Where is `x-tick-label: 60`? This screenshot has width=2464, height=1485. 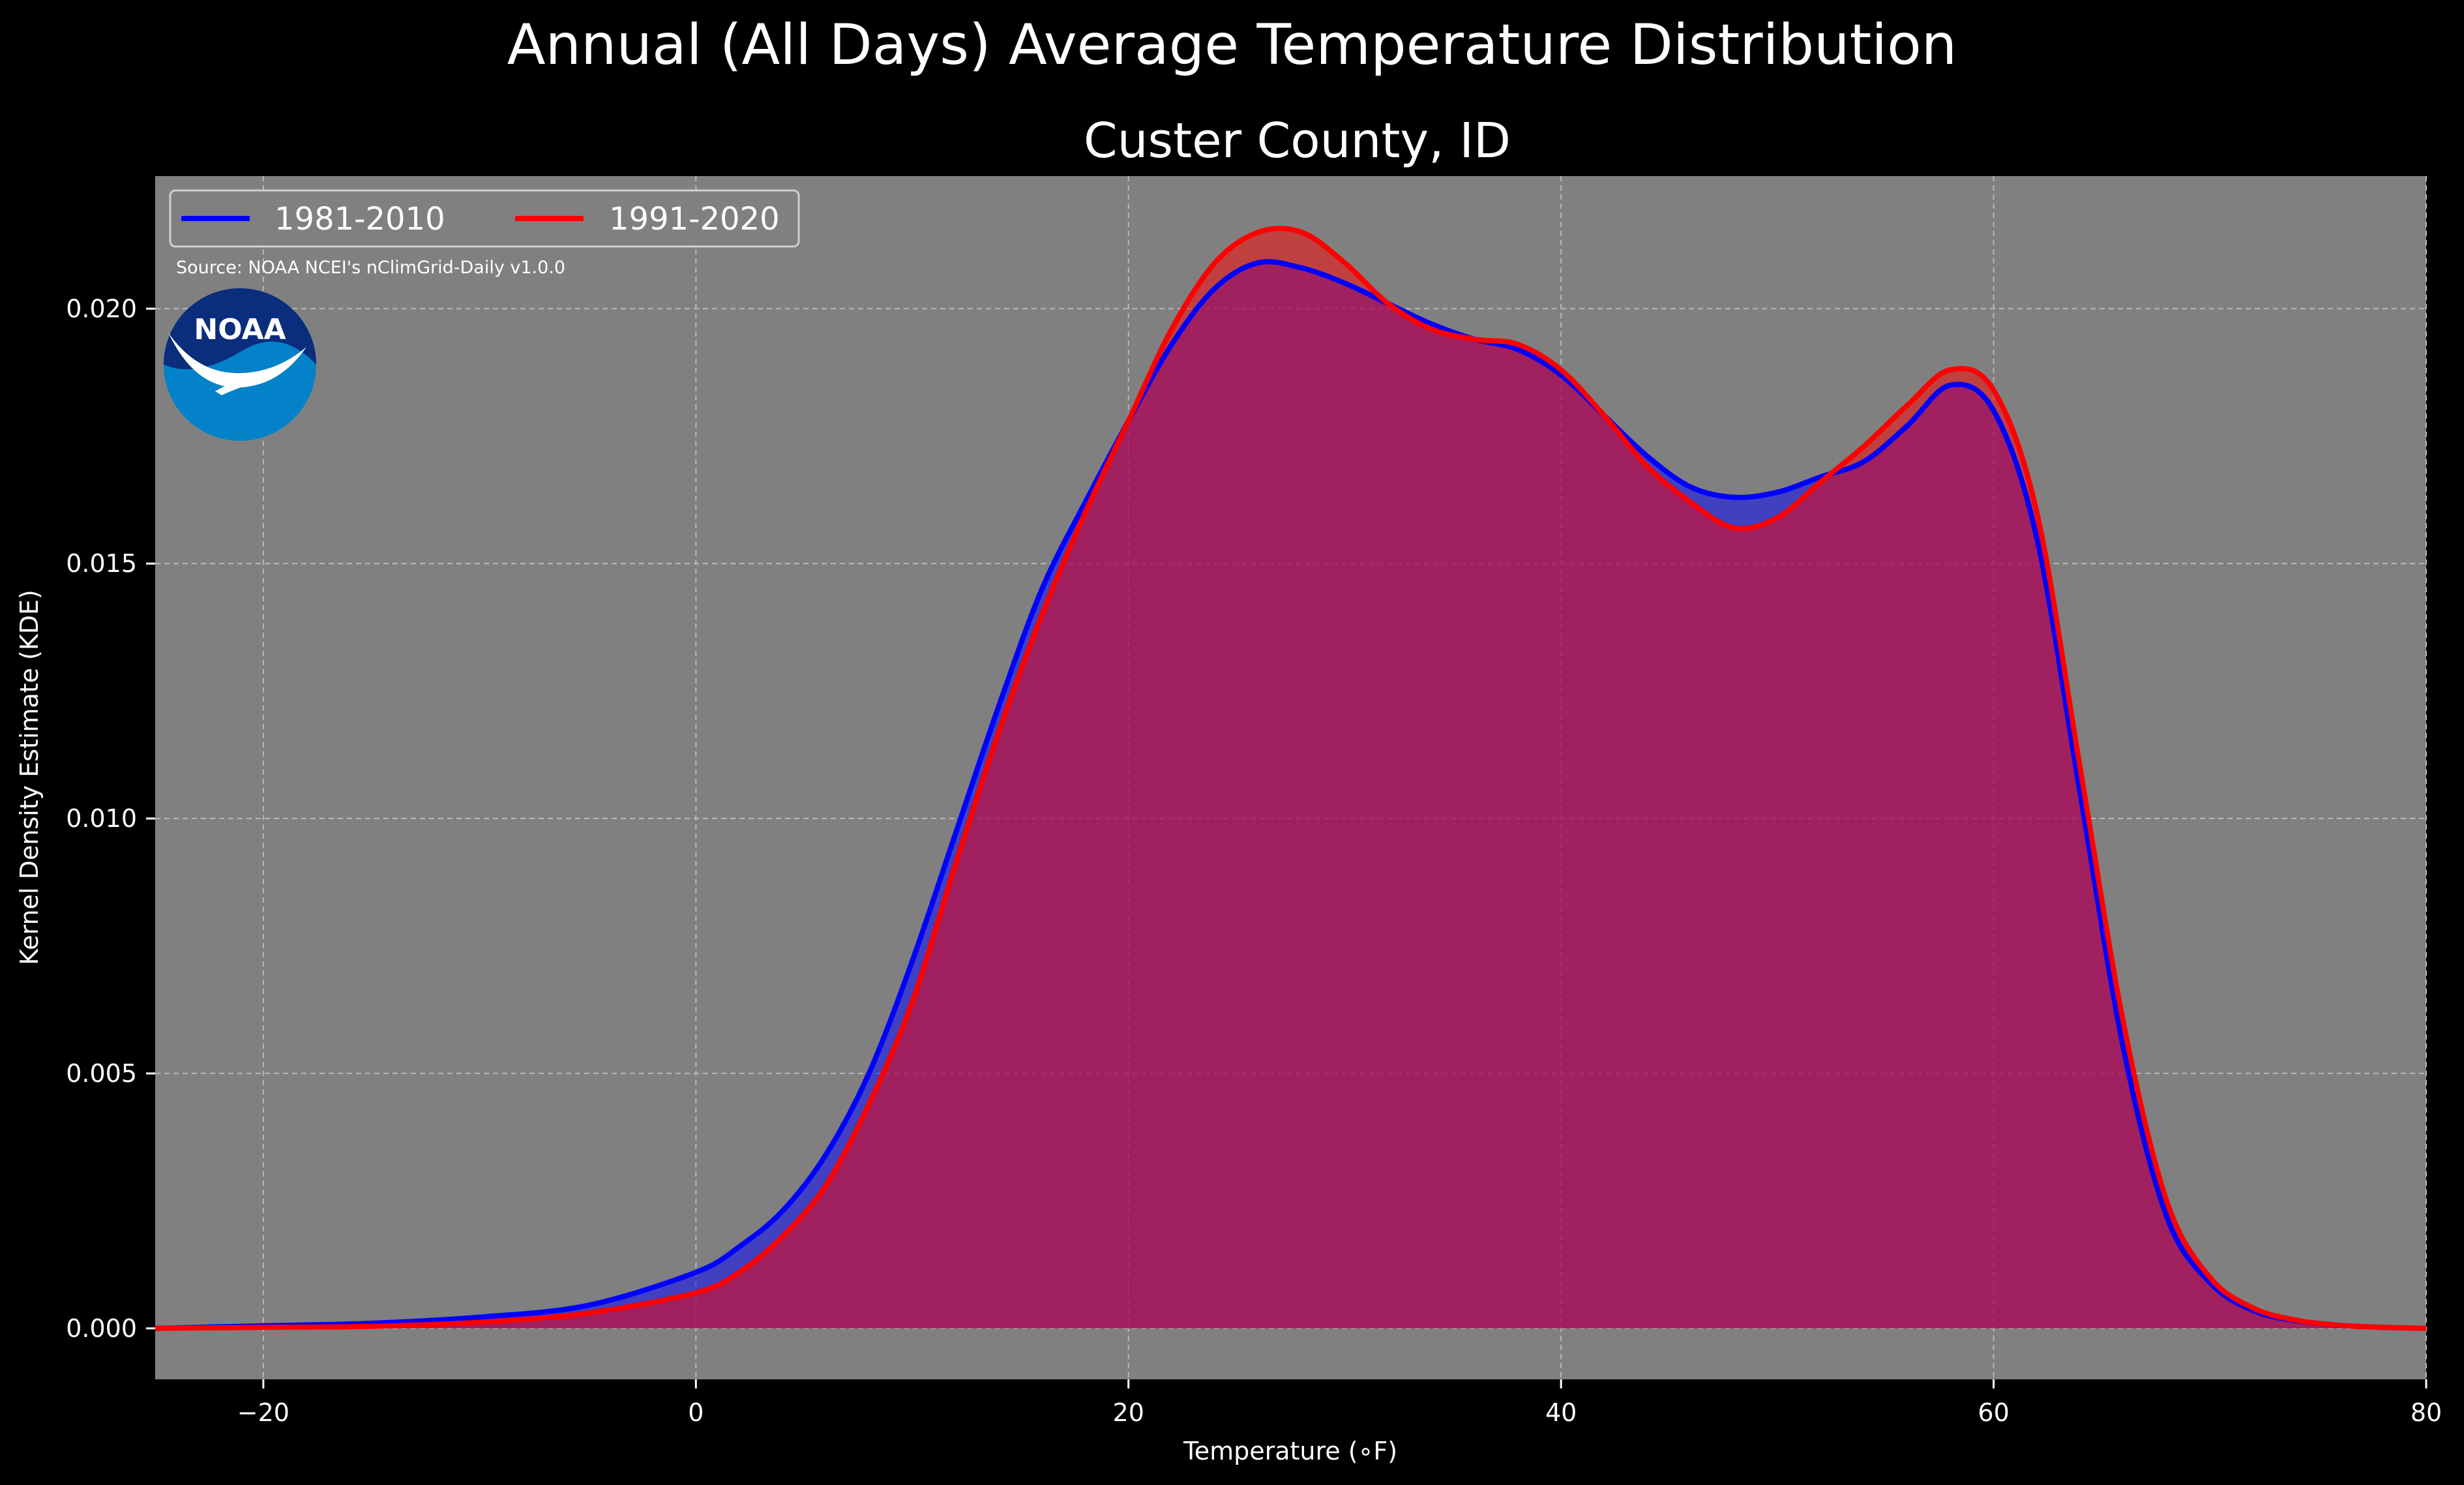
x-tick-label: 60 is located at coordinates (1993, 1413).